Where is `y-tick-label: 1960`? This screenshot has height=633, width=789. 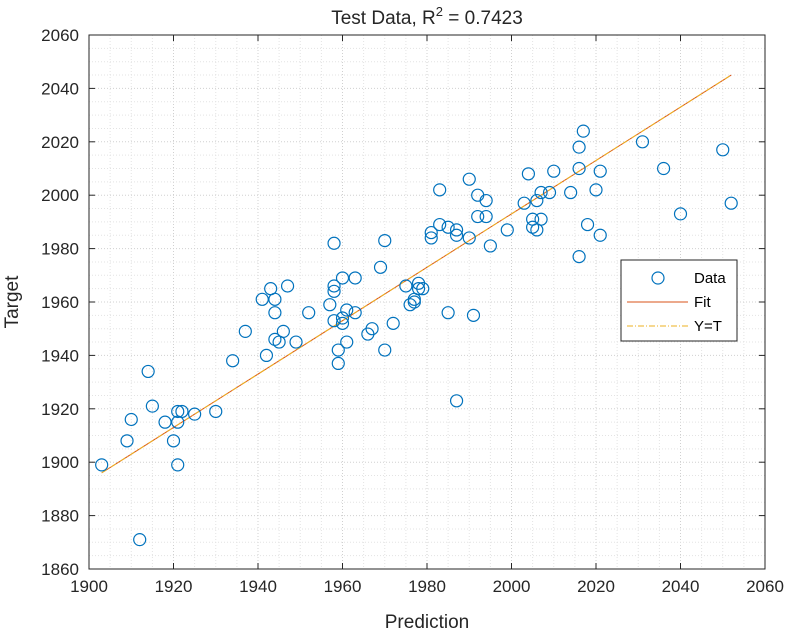
y-tick-label: 1960 is located at coordinates (60, 302).